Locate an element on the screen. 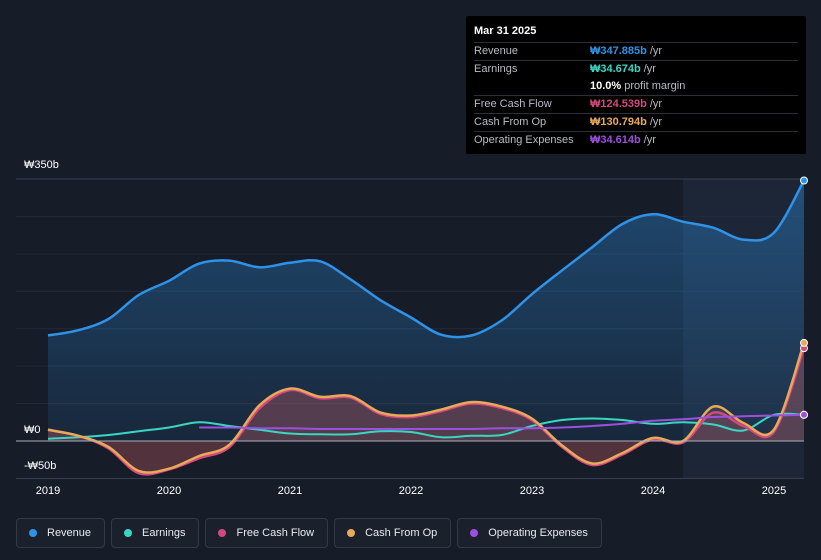 This screenshot has width=821, height=560. tooltip-date: Mar 31 2025 is located at coordinates (505, 31).